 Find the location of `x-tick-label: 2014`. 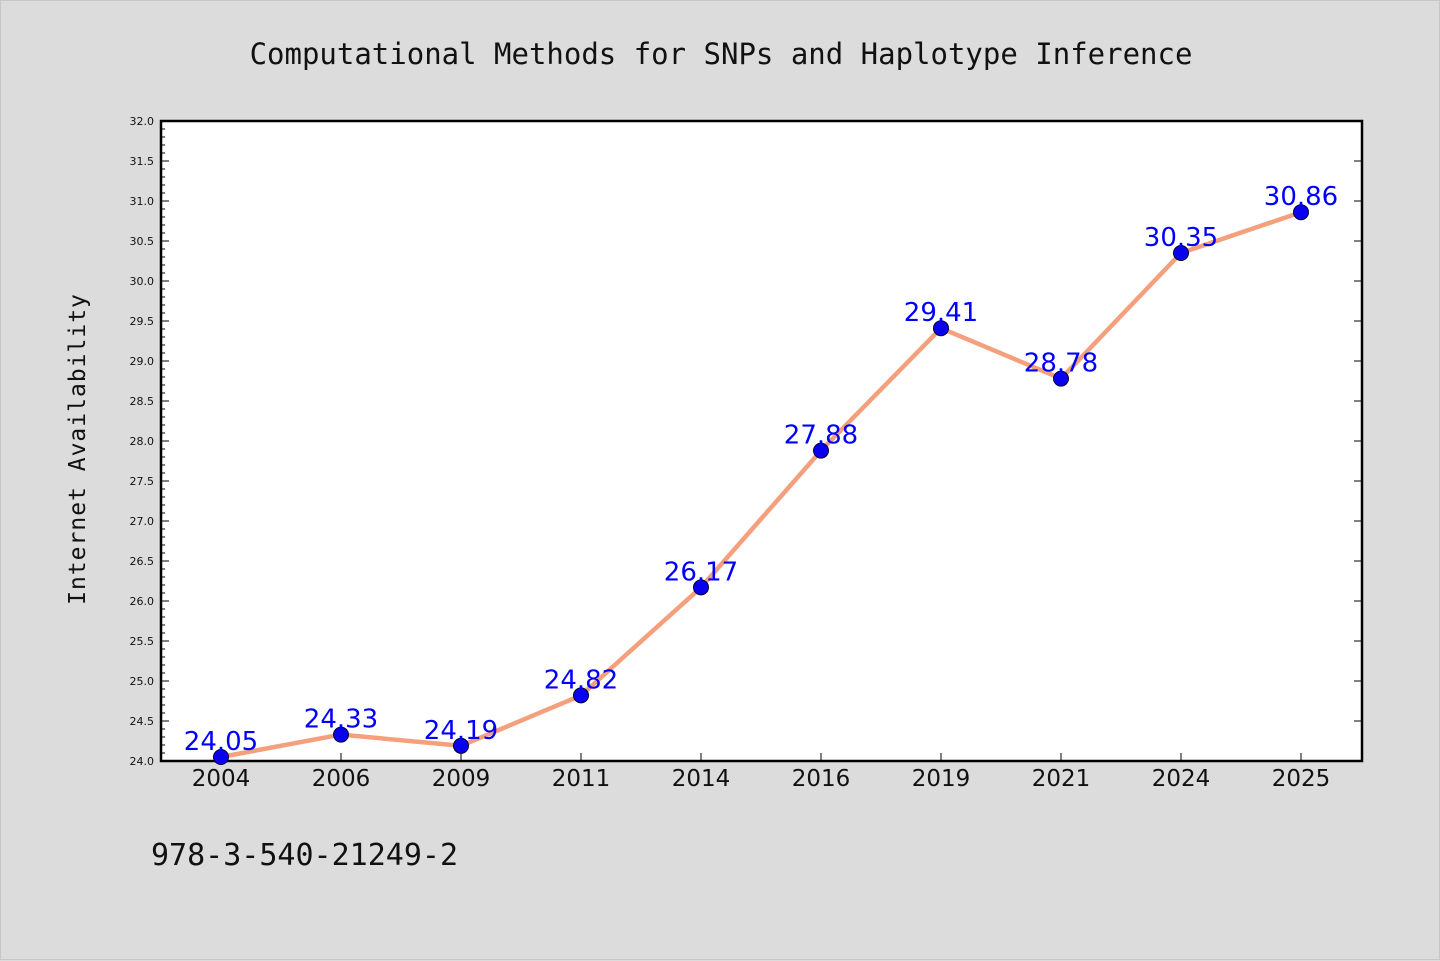

x-tick-label: 2014 is located at coordinates (701, 779).